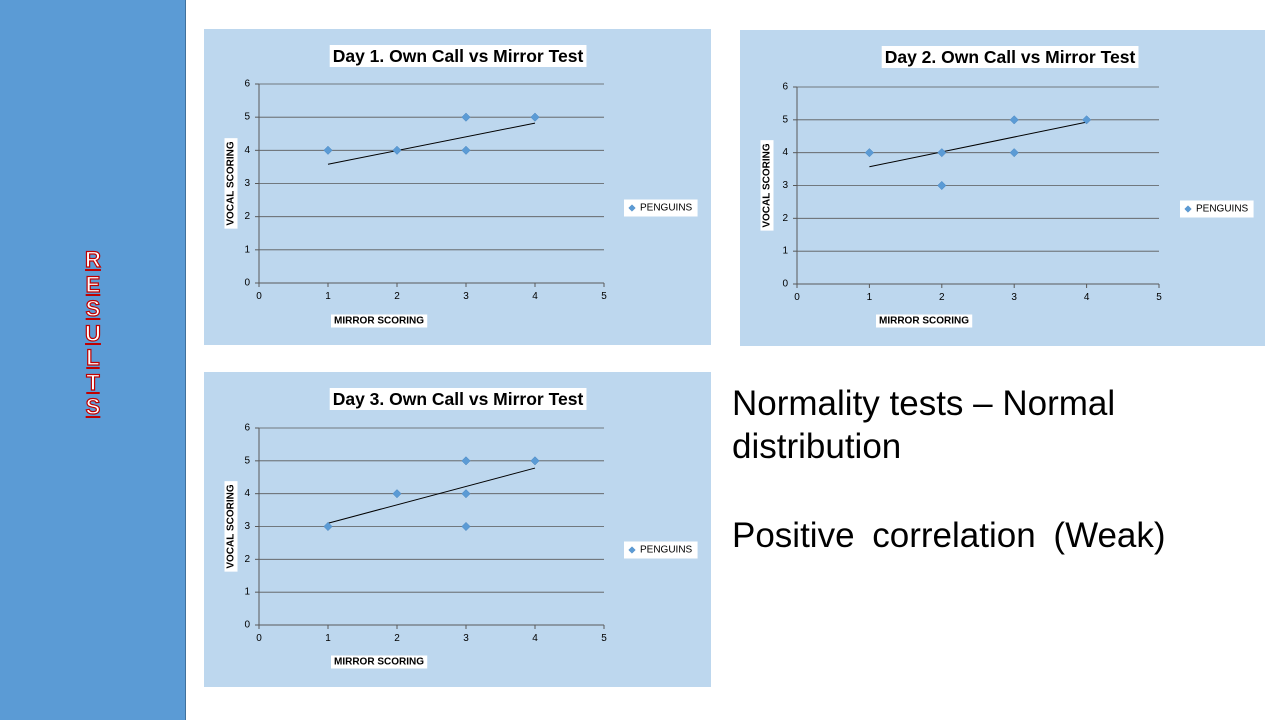 The height and width of the screenshot is (720, 1280). I want to click on chart-title-group: Day 3. Own Call vs Mirror Test, so click(458, 399).